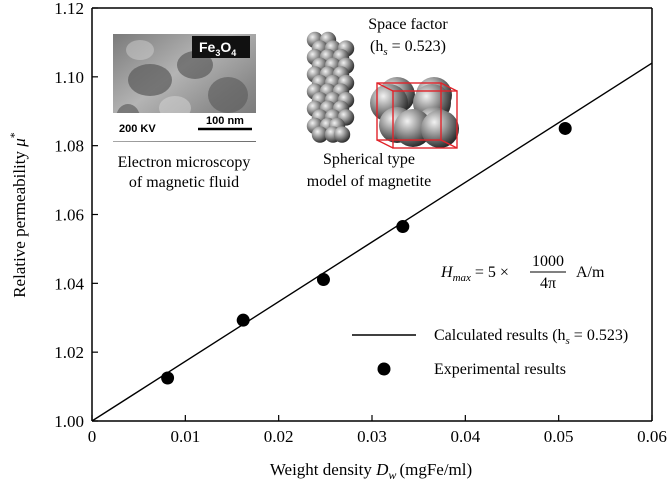 This screenshot has height=485, width=670. What do you see at coordinates (548, 283) in the screenshot?
I see `hmax-denominator: 4π` at bounding box center [548, 283].